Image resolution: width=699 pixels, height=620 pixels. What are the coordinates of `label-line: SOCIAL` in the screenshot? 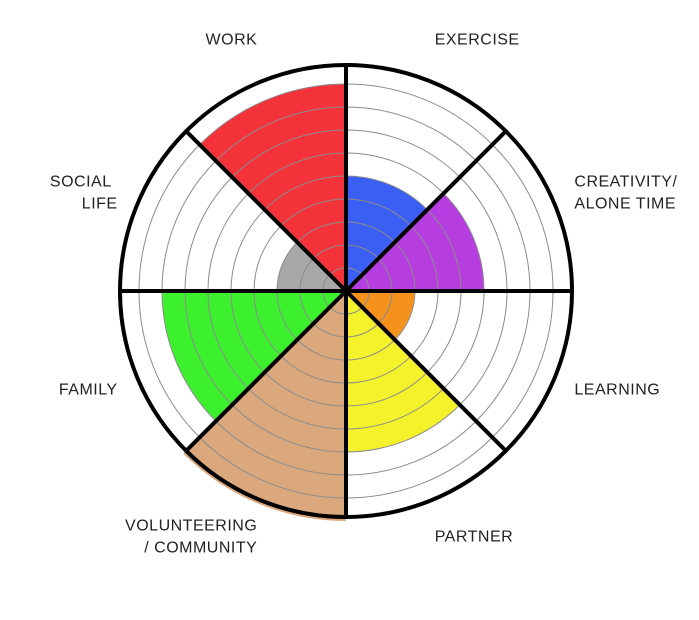 It's located at (81, 181).